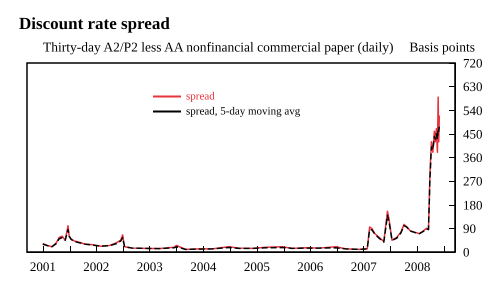  Describe the element at coordinates (472, 110) in the screenshot. I see `y-tick-label: 540` at that location.